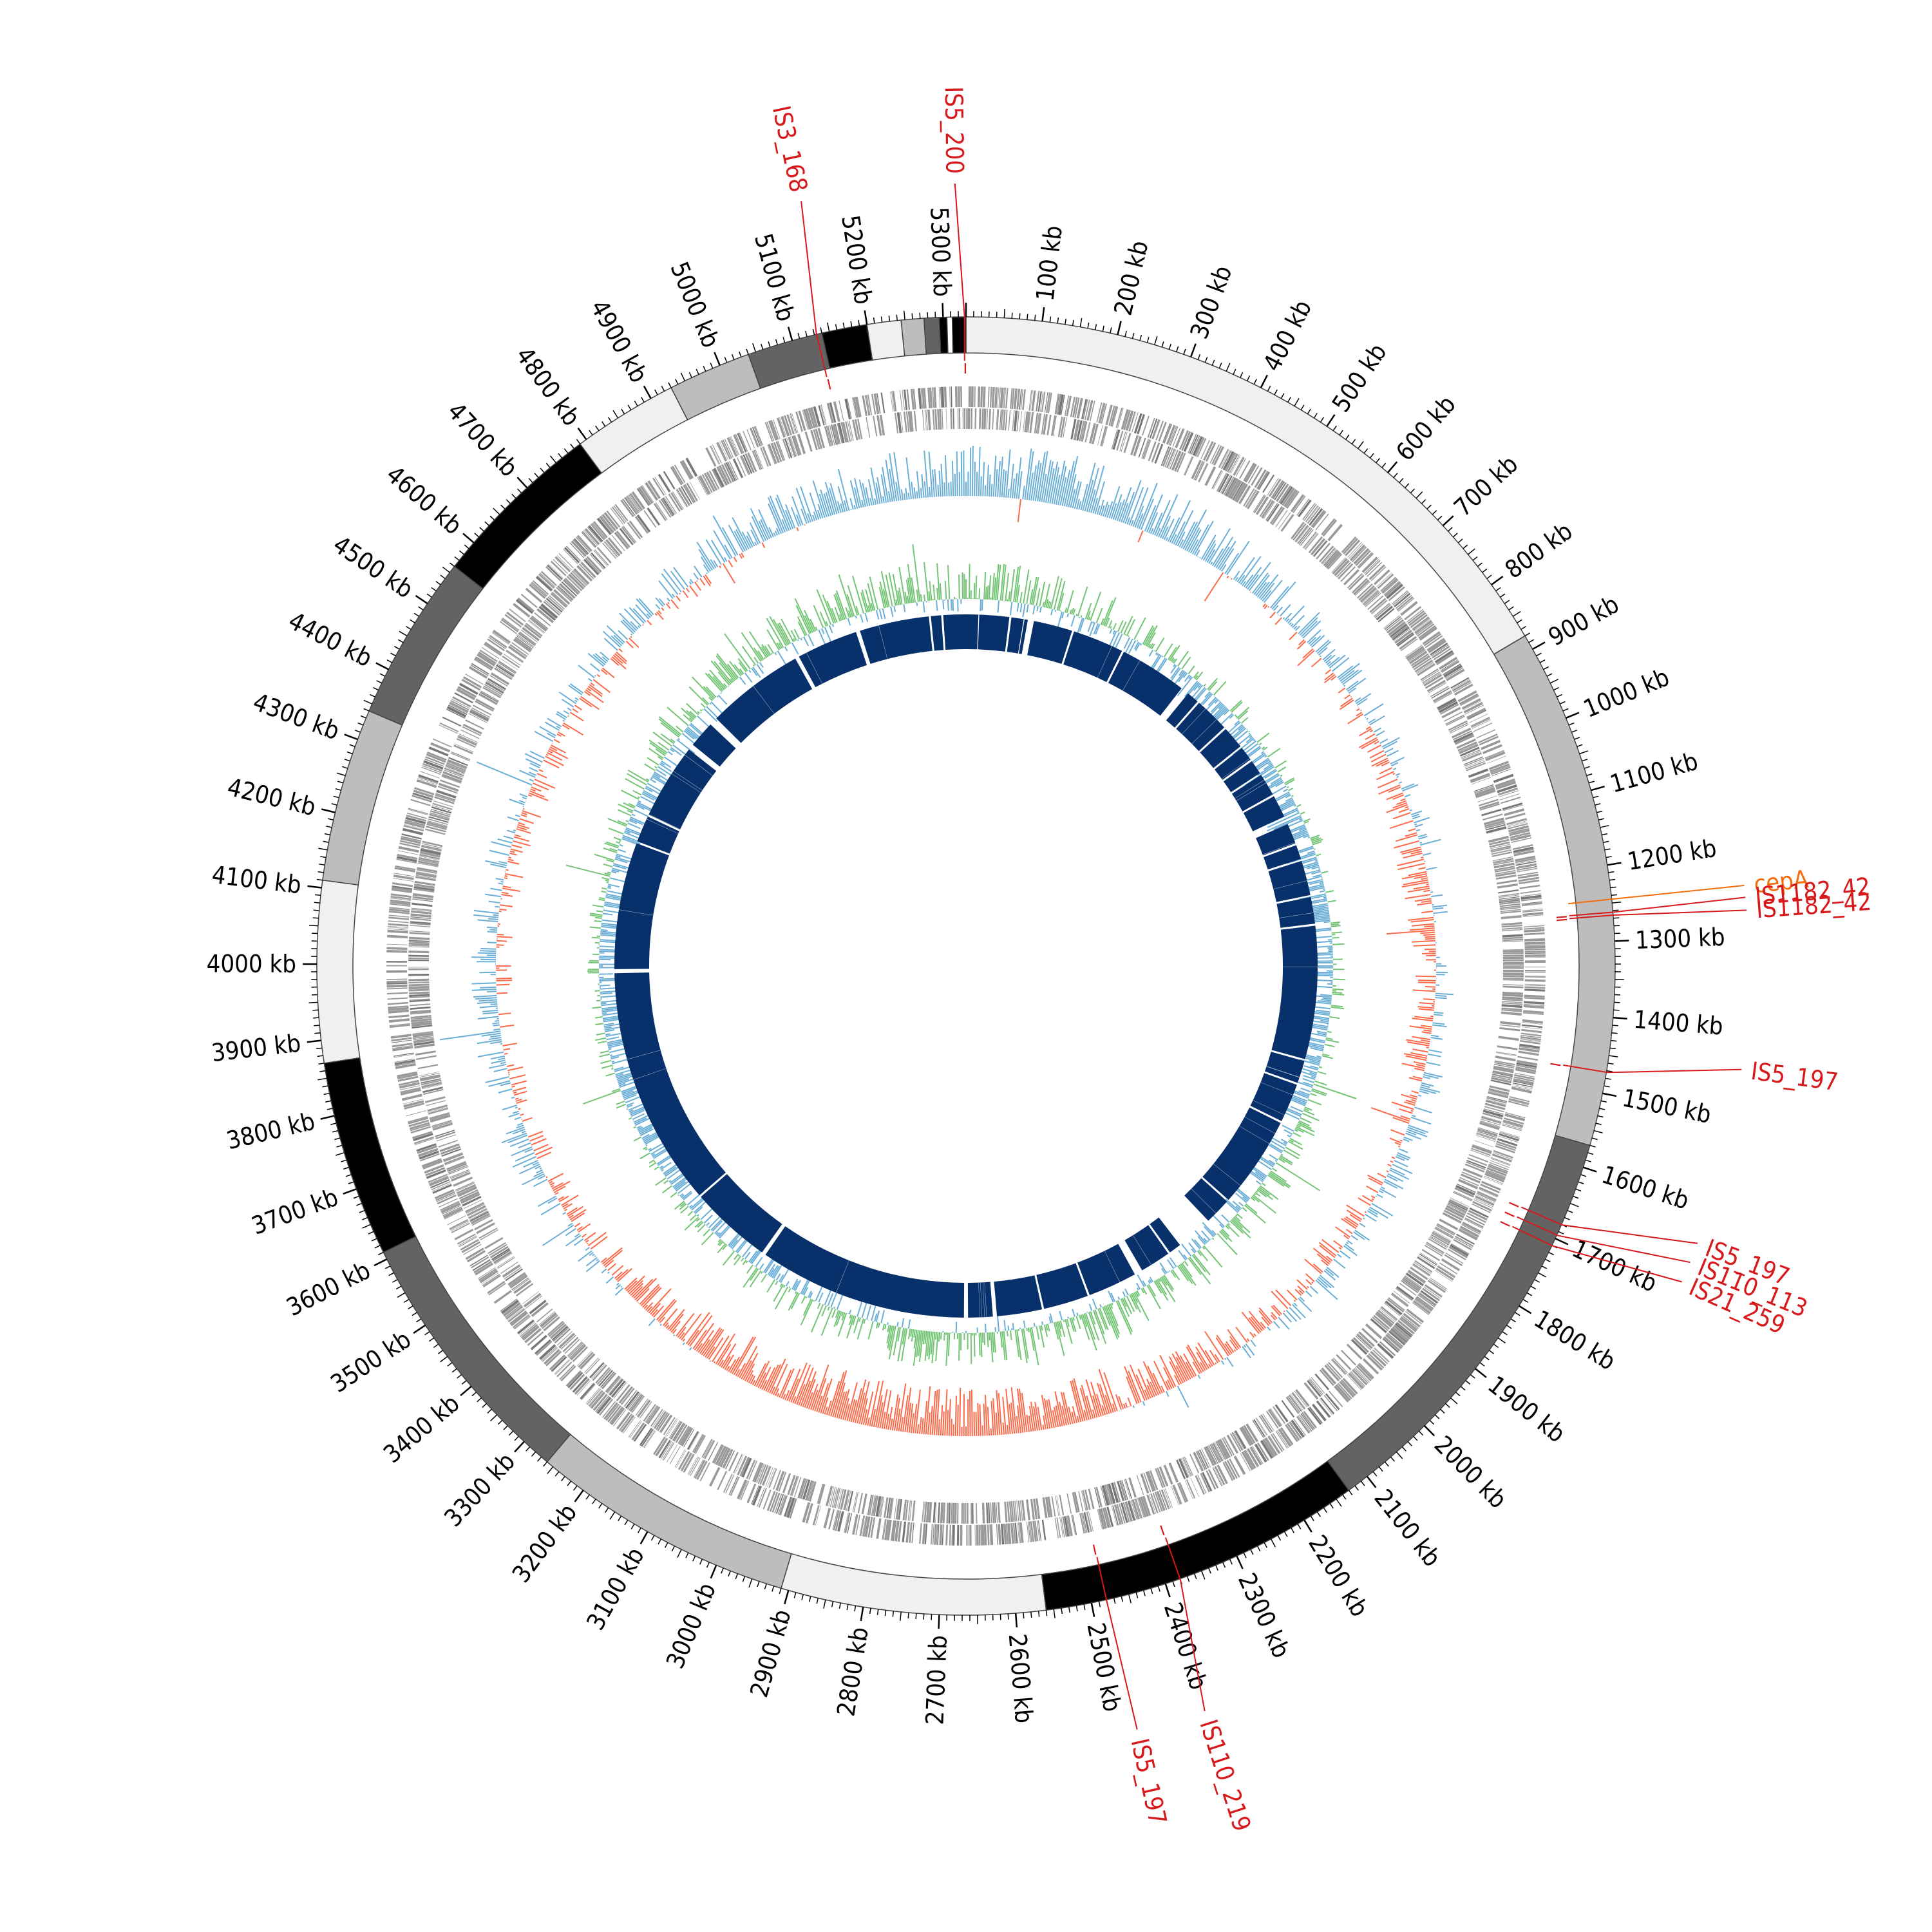 This screenshot has width=1932, height=1932. I want to click on feature-label: IS110_219, so click(1225, 1775).